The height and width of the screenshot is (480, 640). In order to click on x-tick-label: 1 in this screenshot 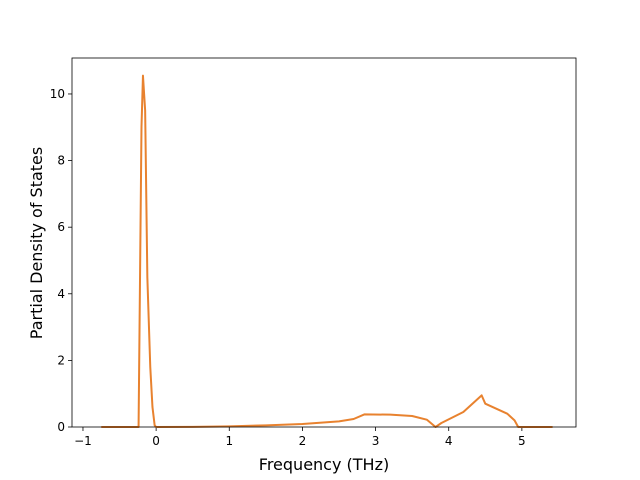, I will do `click(229, 441)`.